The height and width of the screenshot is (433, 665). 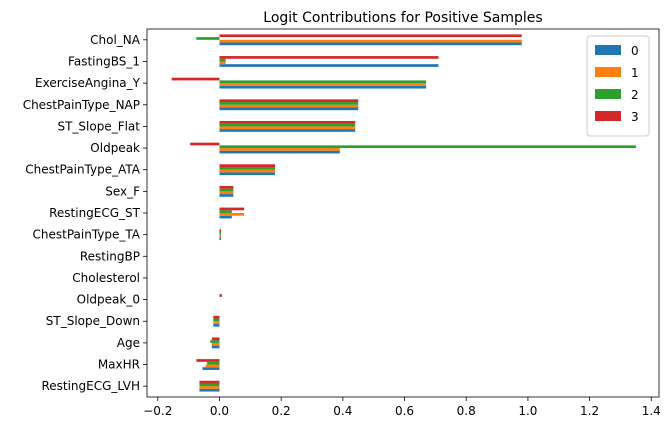 I want to click on y-tick-label: Age, so click(x=128, y=343).